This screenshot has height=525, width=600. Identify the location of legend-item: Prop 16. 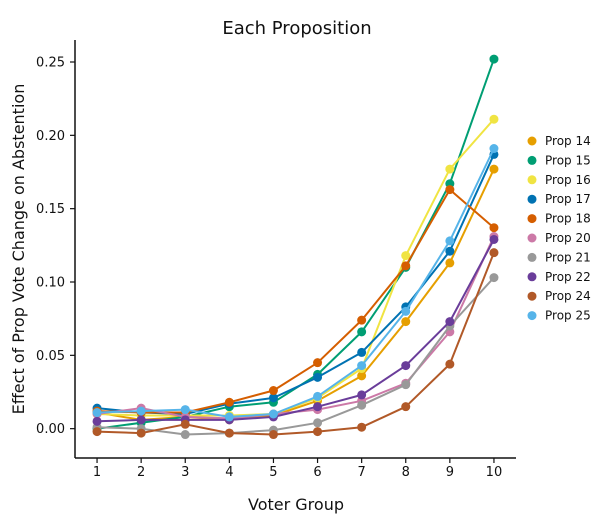
(559, 180).